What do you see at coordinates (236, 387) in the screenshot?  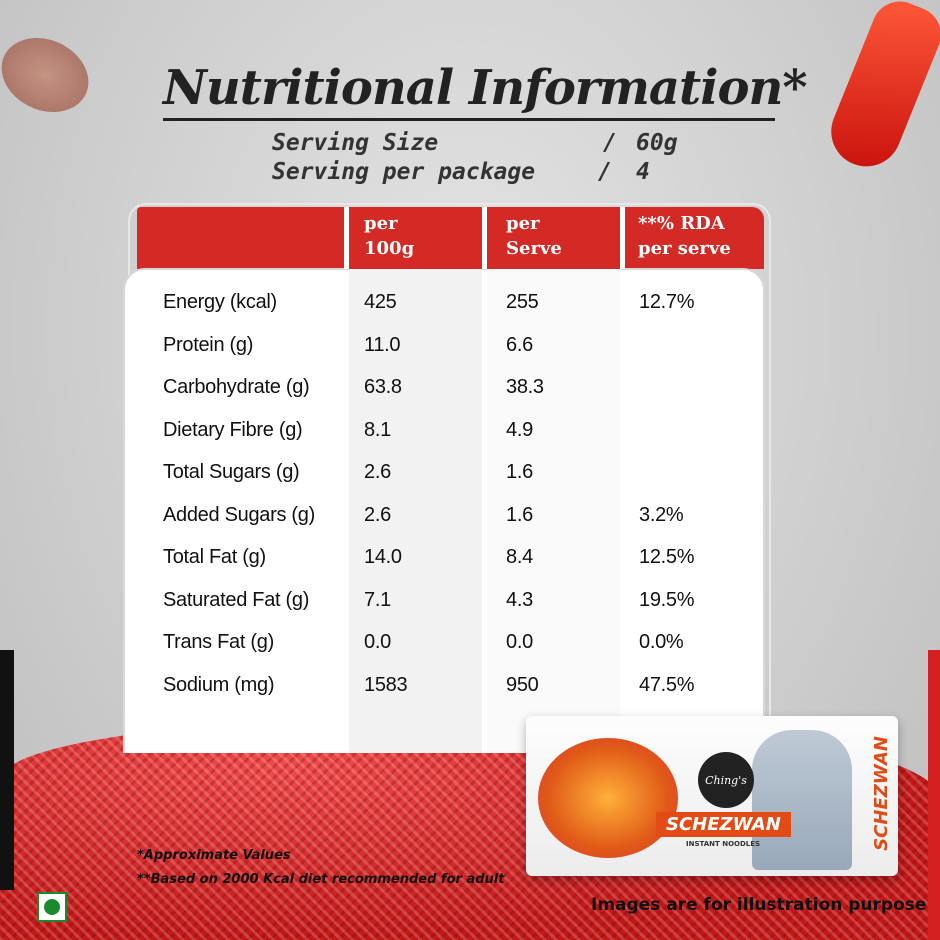 I see `cell-nutrient: Carbohydrate (g)` at bounding box center [236, 387].